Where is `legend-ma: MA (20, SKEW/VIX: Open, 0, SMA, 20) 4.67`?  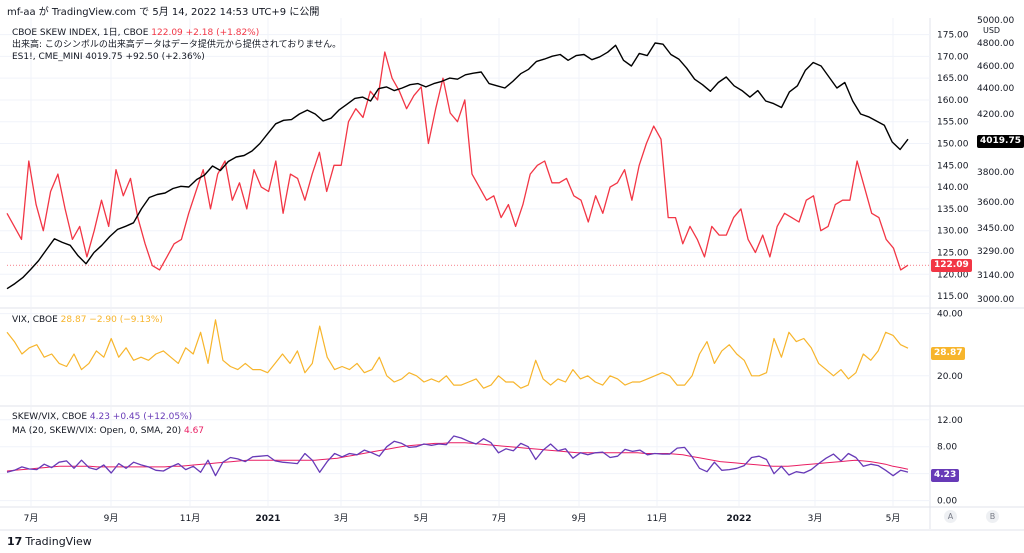
legend-ma: MA (20, SKEW/VIX: Open, 0, SMA, 20) 4.67 is located at coordinates (108, 431).